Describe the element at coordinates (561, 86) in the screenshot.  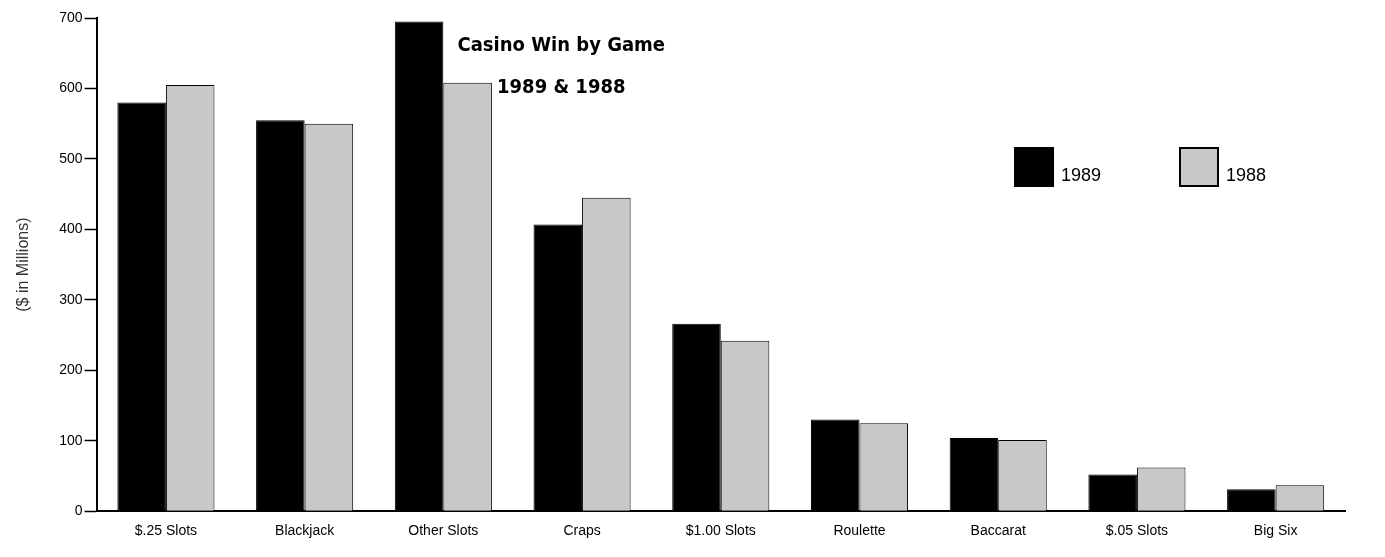
I see `text: 1989 & 1988` at that location.